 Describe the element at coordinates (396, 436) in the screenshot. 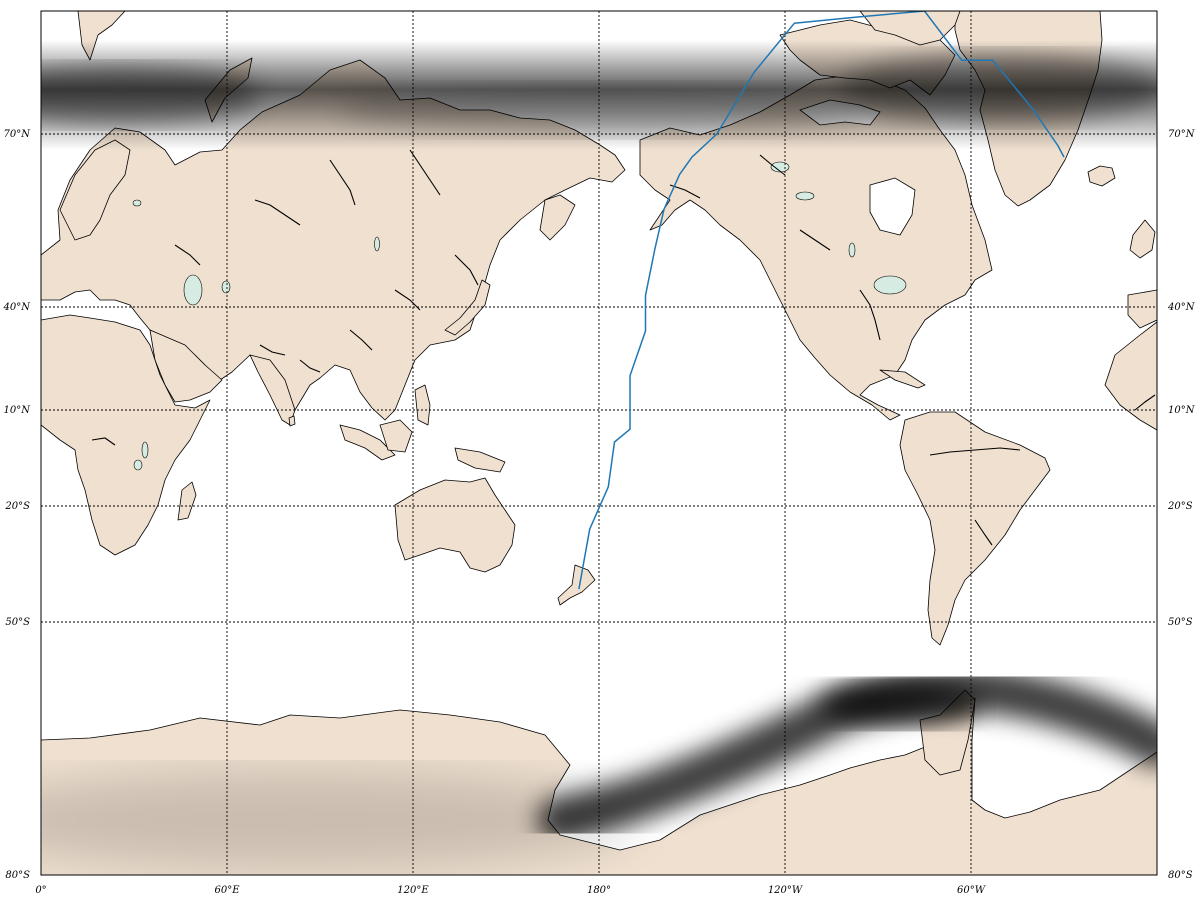

I see `landmass-borneo` at that location.